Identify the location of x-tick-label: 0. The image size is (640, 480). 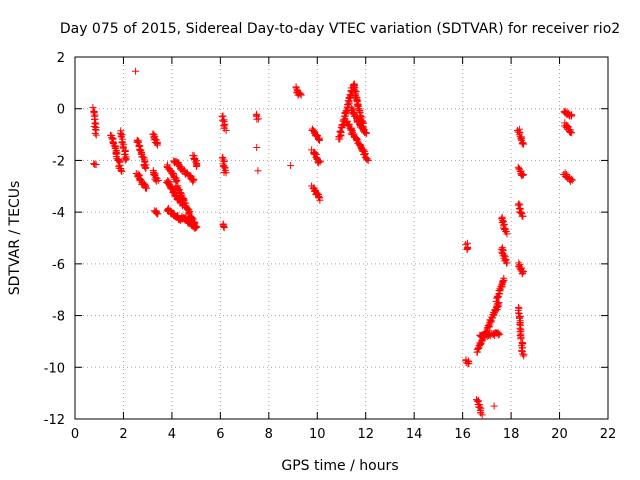
(75, 434).